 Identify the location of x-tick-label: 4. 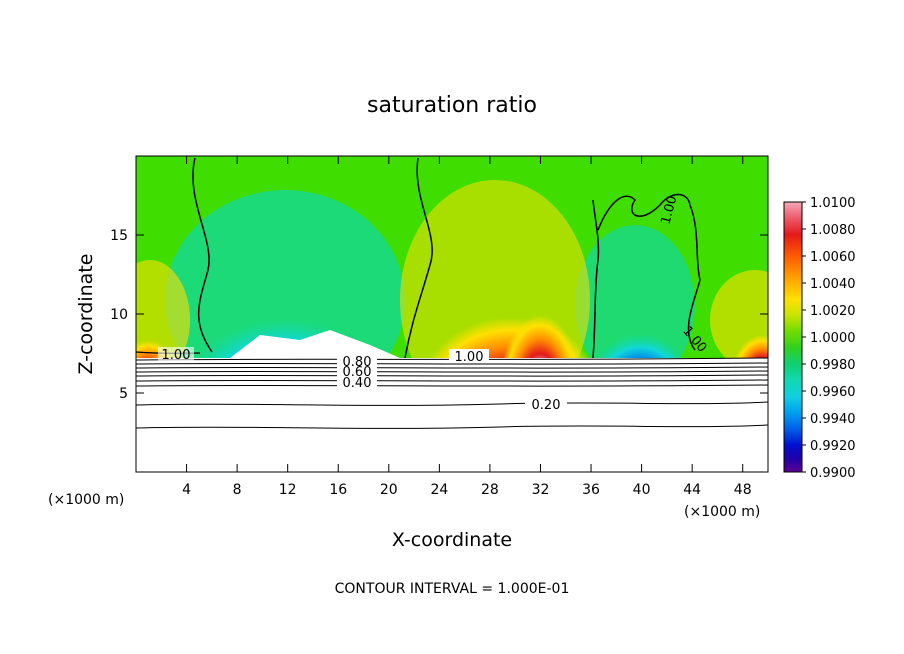
(186, 490).